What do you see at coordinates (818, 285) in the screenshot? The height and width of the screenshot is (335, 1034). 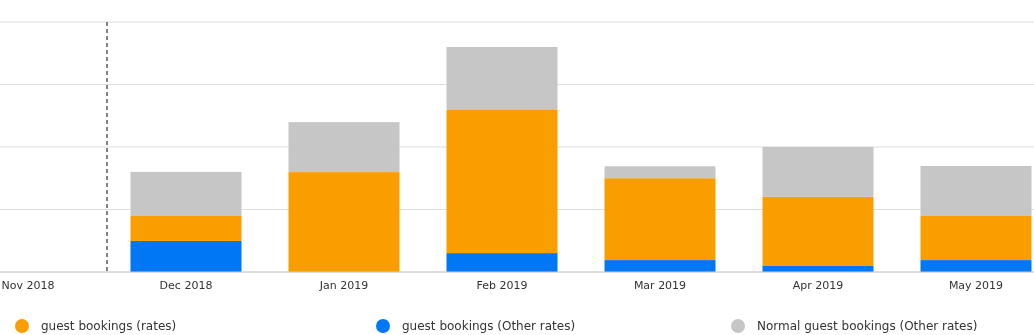 I see `x-tick-label: Apr 2019` at bounding box center [818, 285].